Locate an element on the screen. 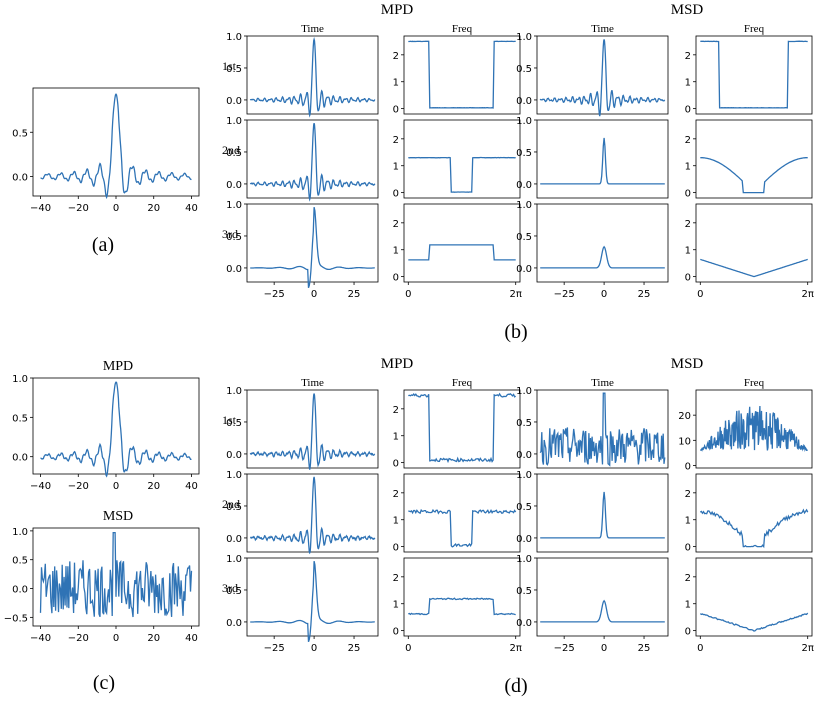  panel-d-r3c4-series is located at coordinates (754, 622).